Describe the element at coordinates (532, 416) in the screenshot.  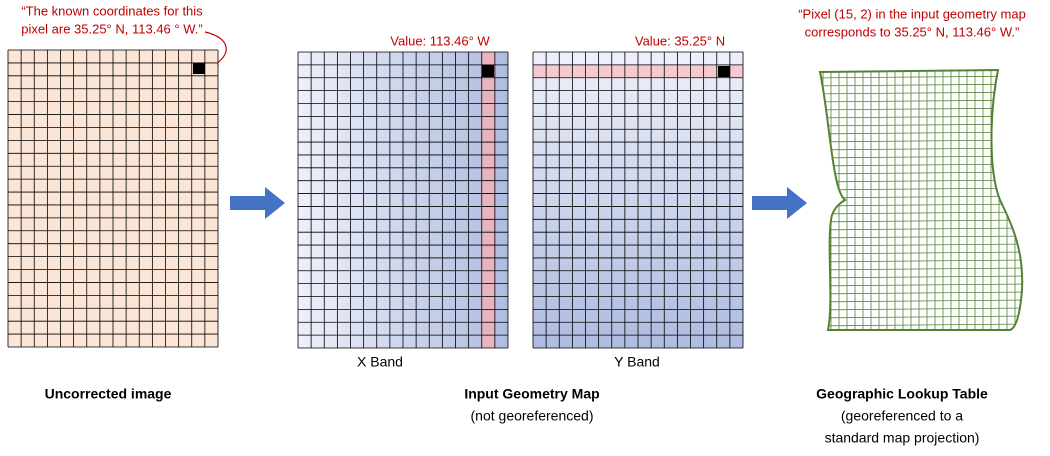
I see `caption: (not georeferenced)` at that location.